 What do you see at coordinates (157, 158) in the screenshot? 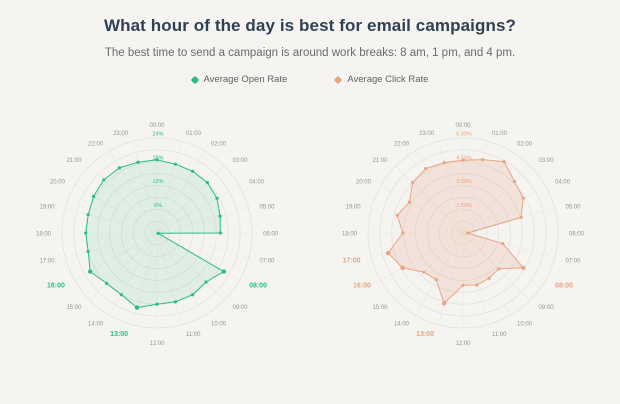
I see `svg-text: 18%` at bounding box center [157, 158].